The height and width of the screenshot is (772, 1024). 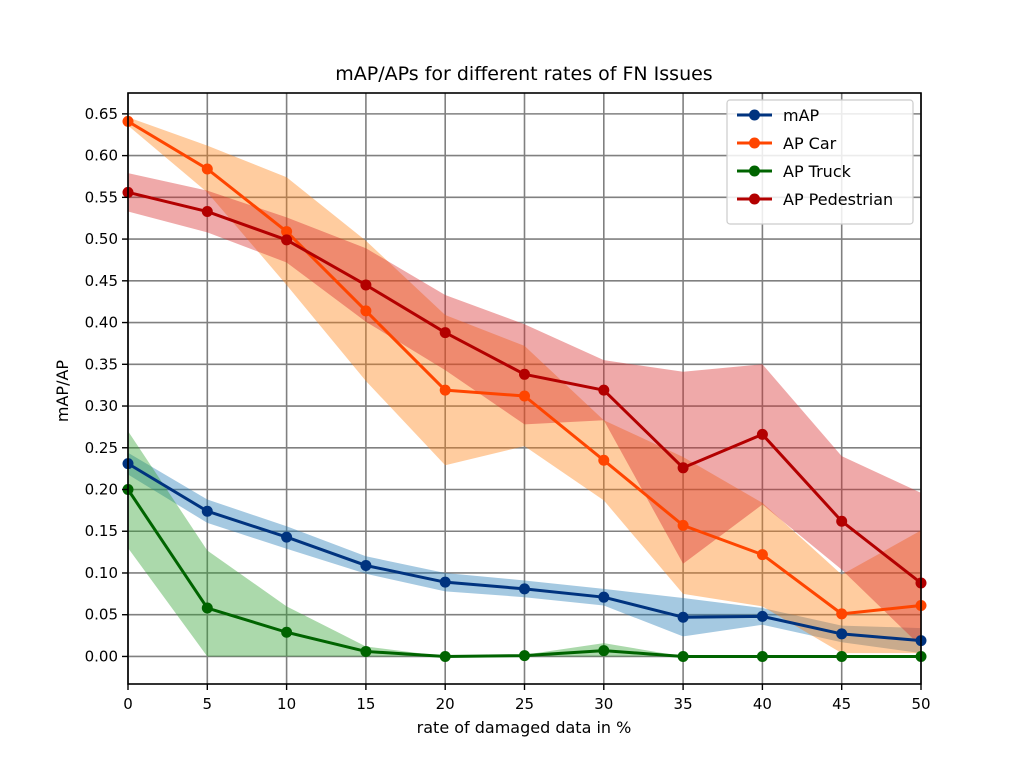 What do you see at coordinates (445, 704) in the screenshot?
I see `x-tick-label: 20` at bounding box center [445, 704].